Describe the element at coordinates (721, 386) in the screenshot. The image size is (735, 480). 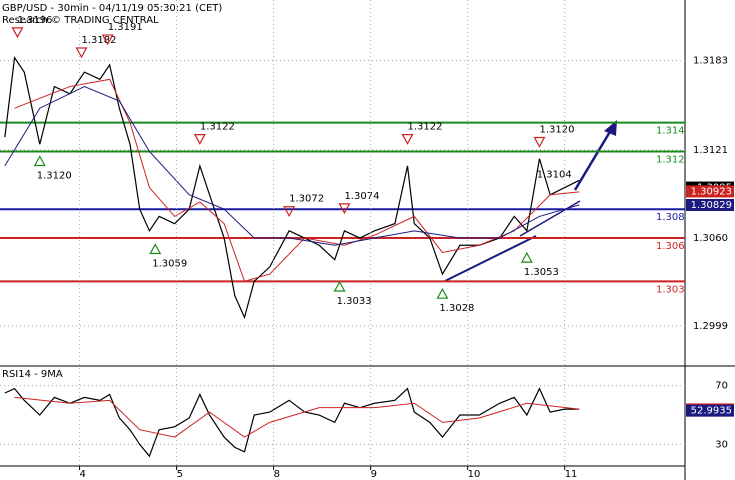
I see `y-tick-label: 70` at that location.